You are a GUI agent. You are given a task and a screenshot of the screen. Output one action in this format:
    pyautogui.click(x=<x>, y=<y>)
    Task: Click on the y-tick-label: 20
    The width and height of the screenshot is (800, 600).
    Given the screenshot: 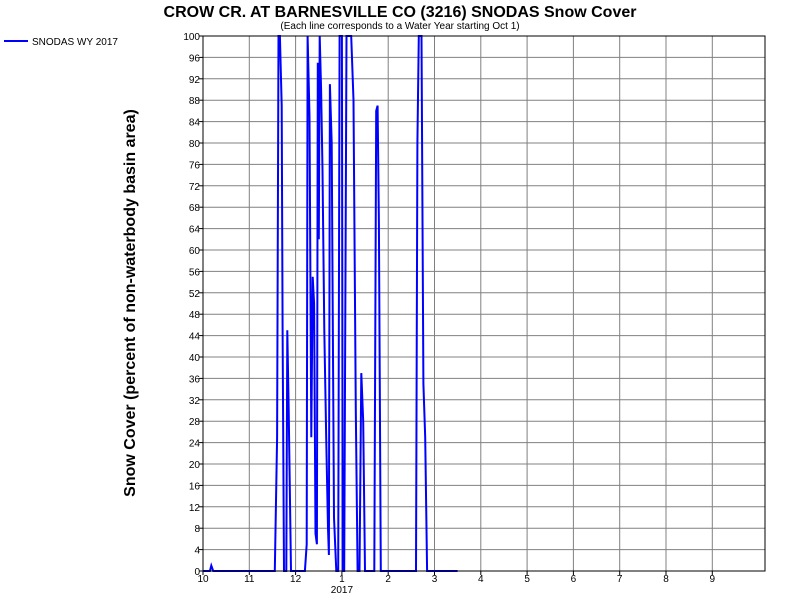 What is the action you would take?
    pyautogui.click(x=195, y=465)
    